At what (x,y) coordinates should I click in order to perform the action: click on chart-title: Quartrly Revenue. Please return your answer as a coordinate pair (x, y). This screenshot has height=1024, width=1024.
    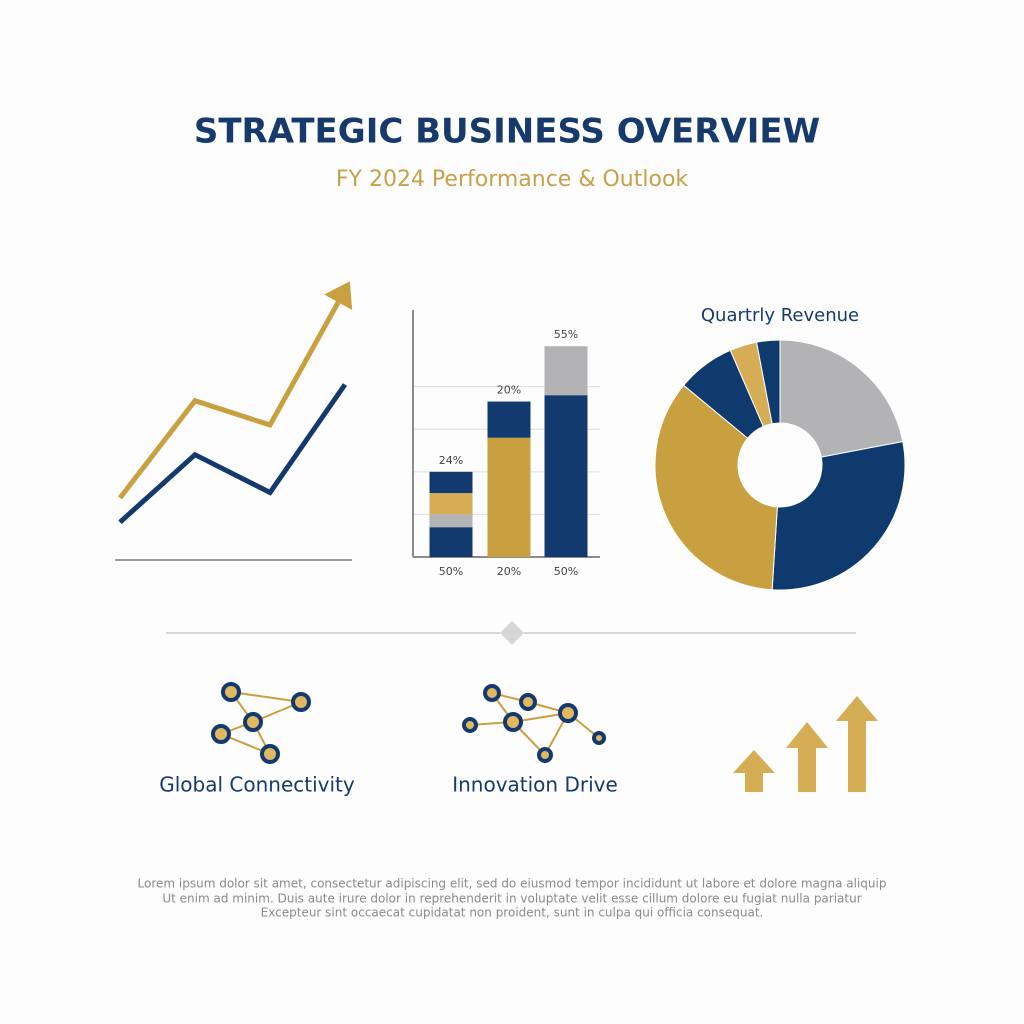
    Looking at the image, I should click on (780, 315).